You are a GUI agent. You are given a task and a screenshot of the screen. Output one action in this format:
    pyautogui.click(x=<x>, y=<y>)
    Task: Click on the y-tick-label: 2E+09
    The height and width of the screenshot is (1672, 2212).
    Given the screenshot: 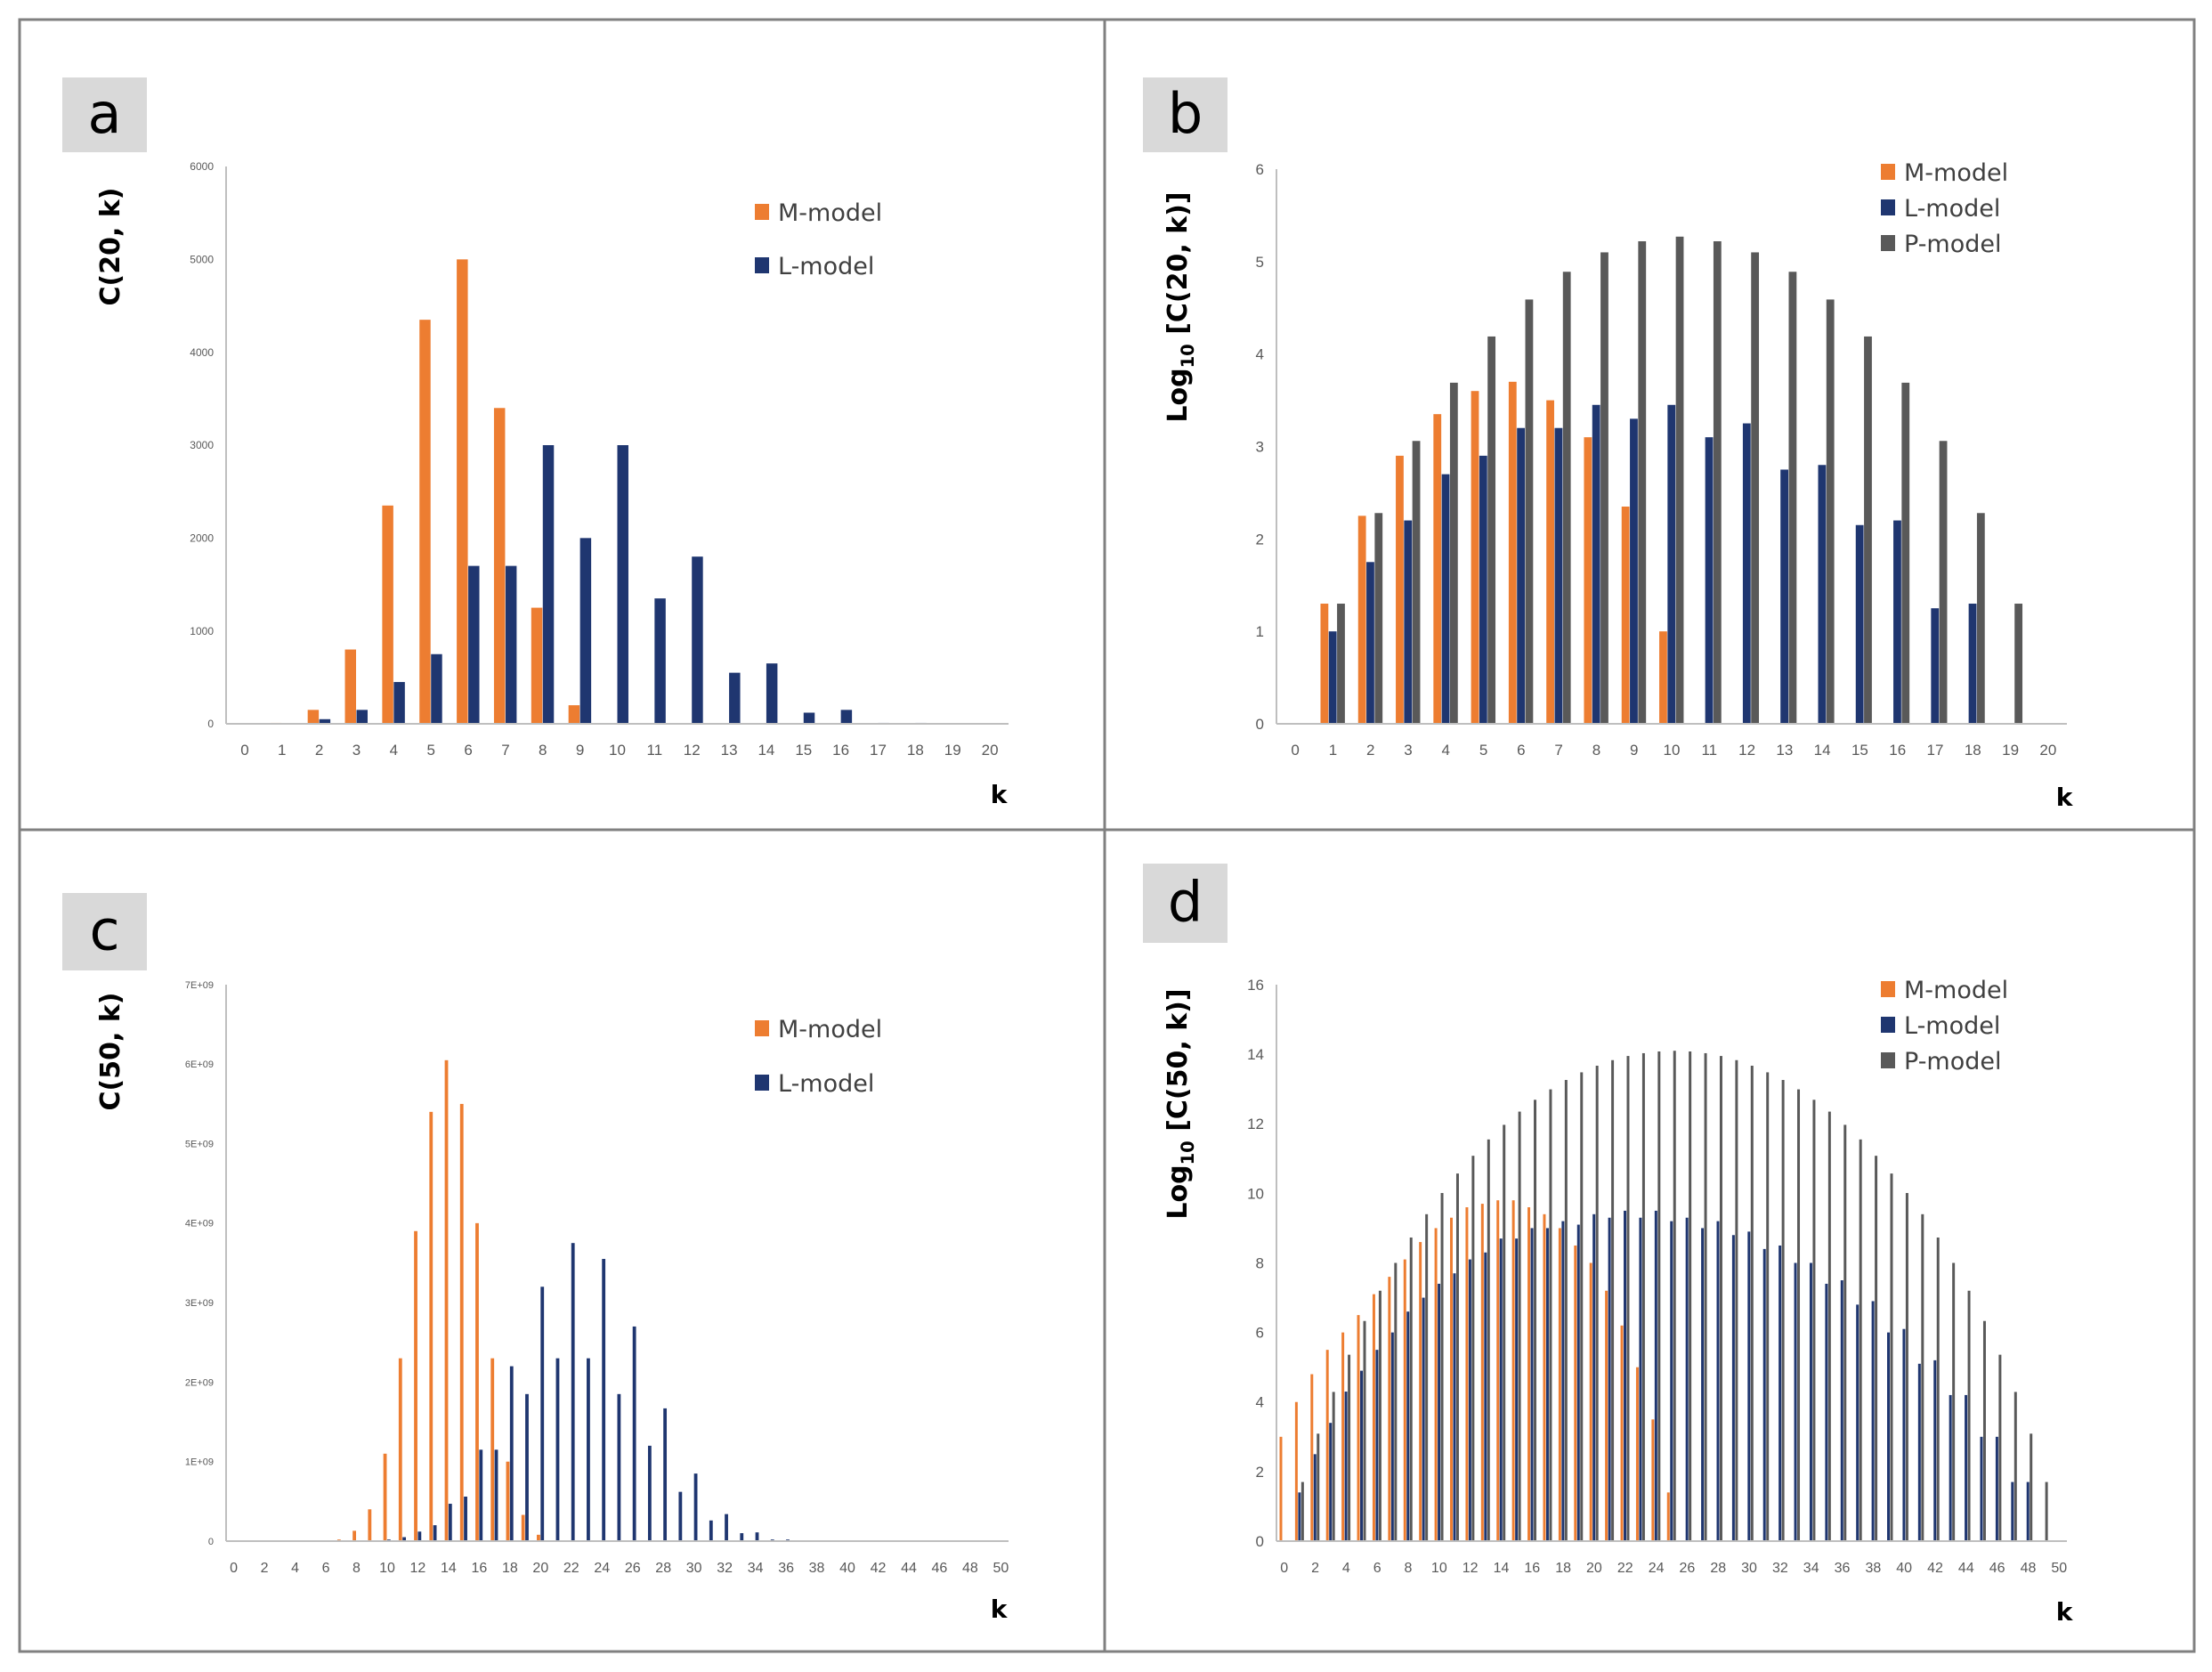 What is the action you would take?
    pyautogui.click(x=199, y=1382)
    